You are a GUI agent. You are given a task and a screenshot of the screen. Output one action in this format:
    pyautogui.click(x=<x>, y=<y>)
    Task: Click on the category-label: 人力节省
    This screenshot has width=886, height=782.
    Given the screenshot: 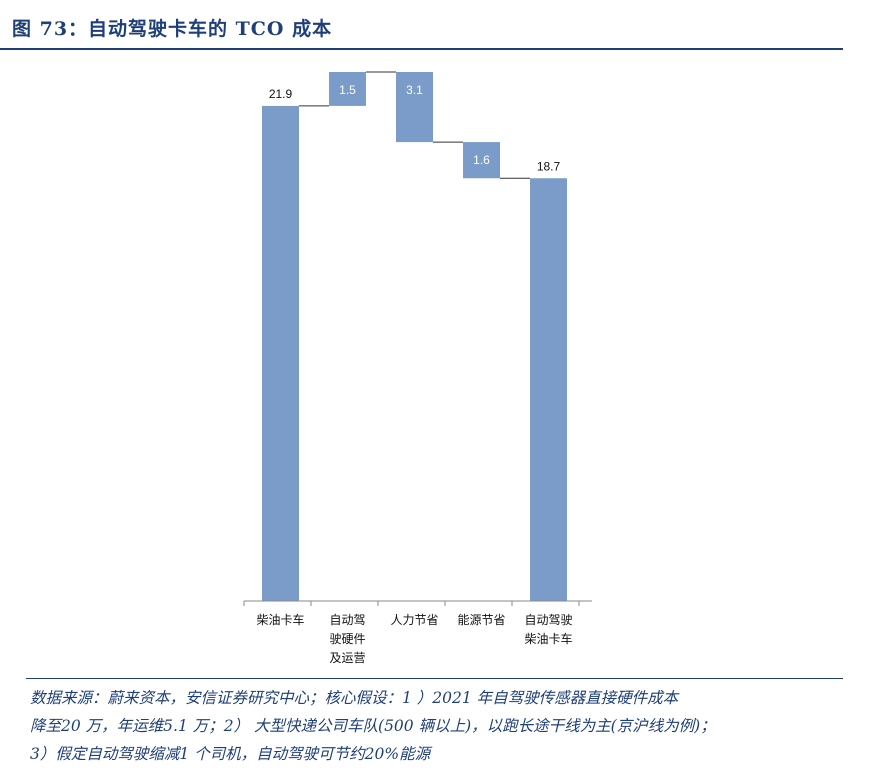 What is the action you would take?
    pyautogui.click(x=414, y=620)
    